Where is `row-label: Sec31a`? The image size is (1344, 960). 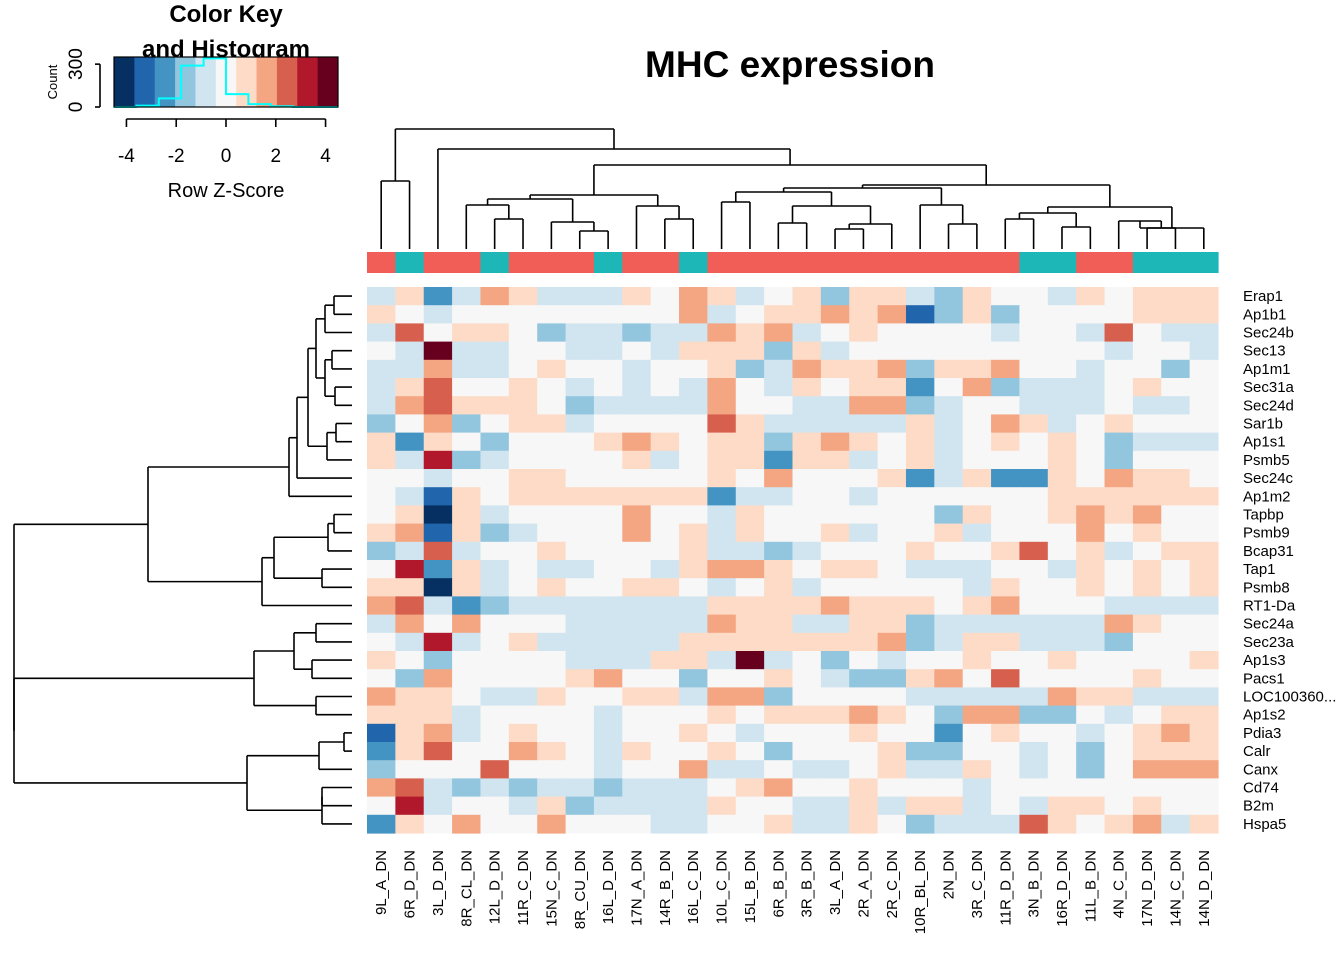 row-label: Sec31a is located at coordinates (1269, 387).